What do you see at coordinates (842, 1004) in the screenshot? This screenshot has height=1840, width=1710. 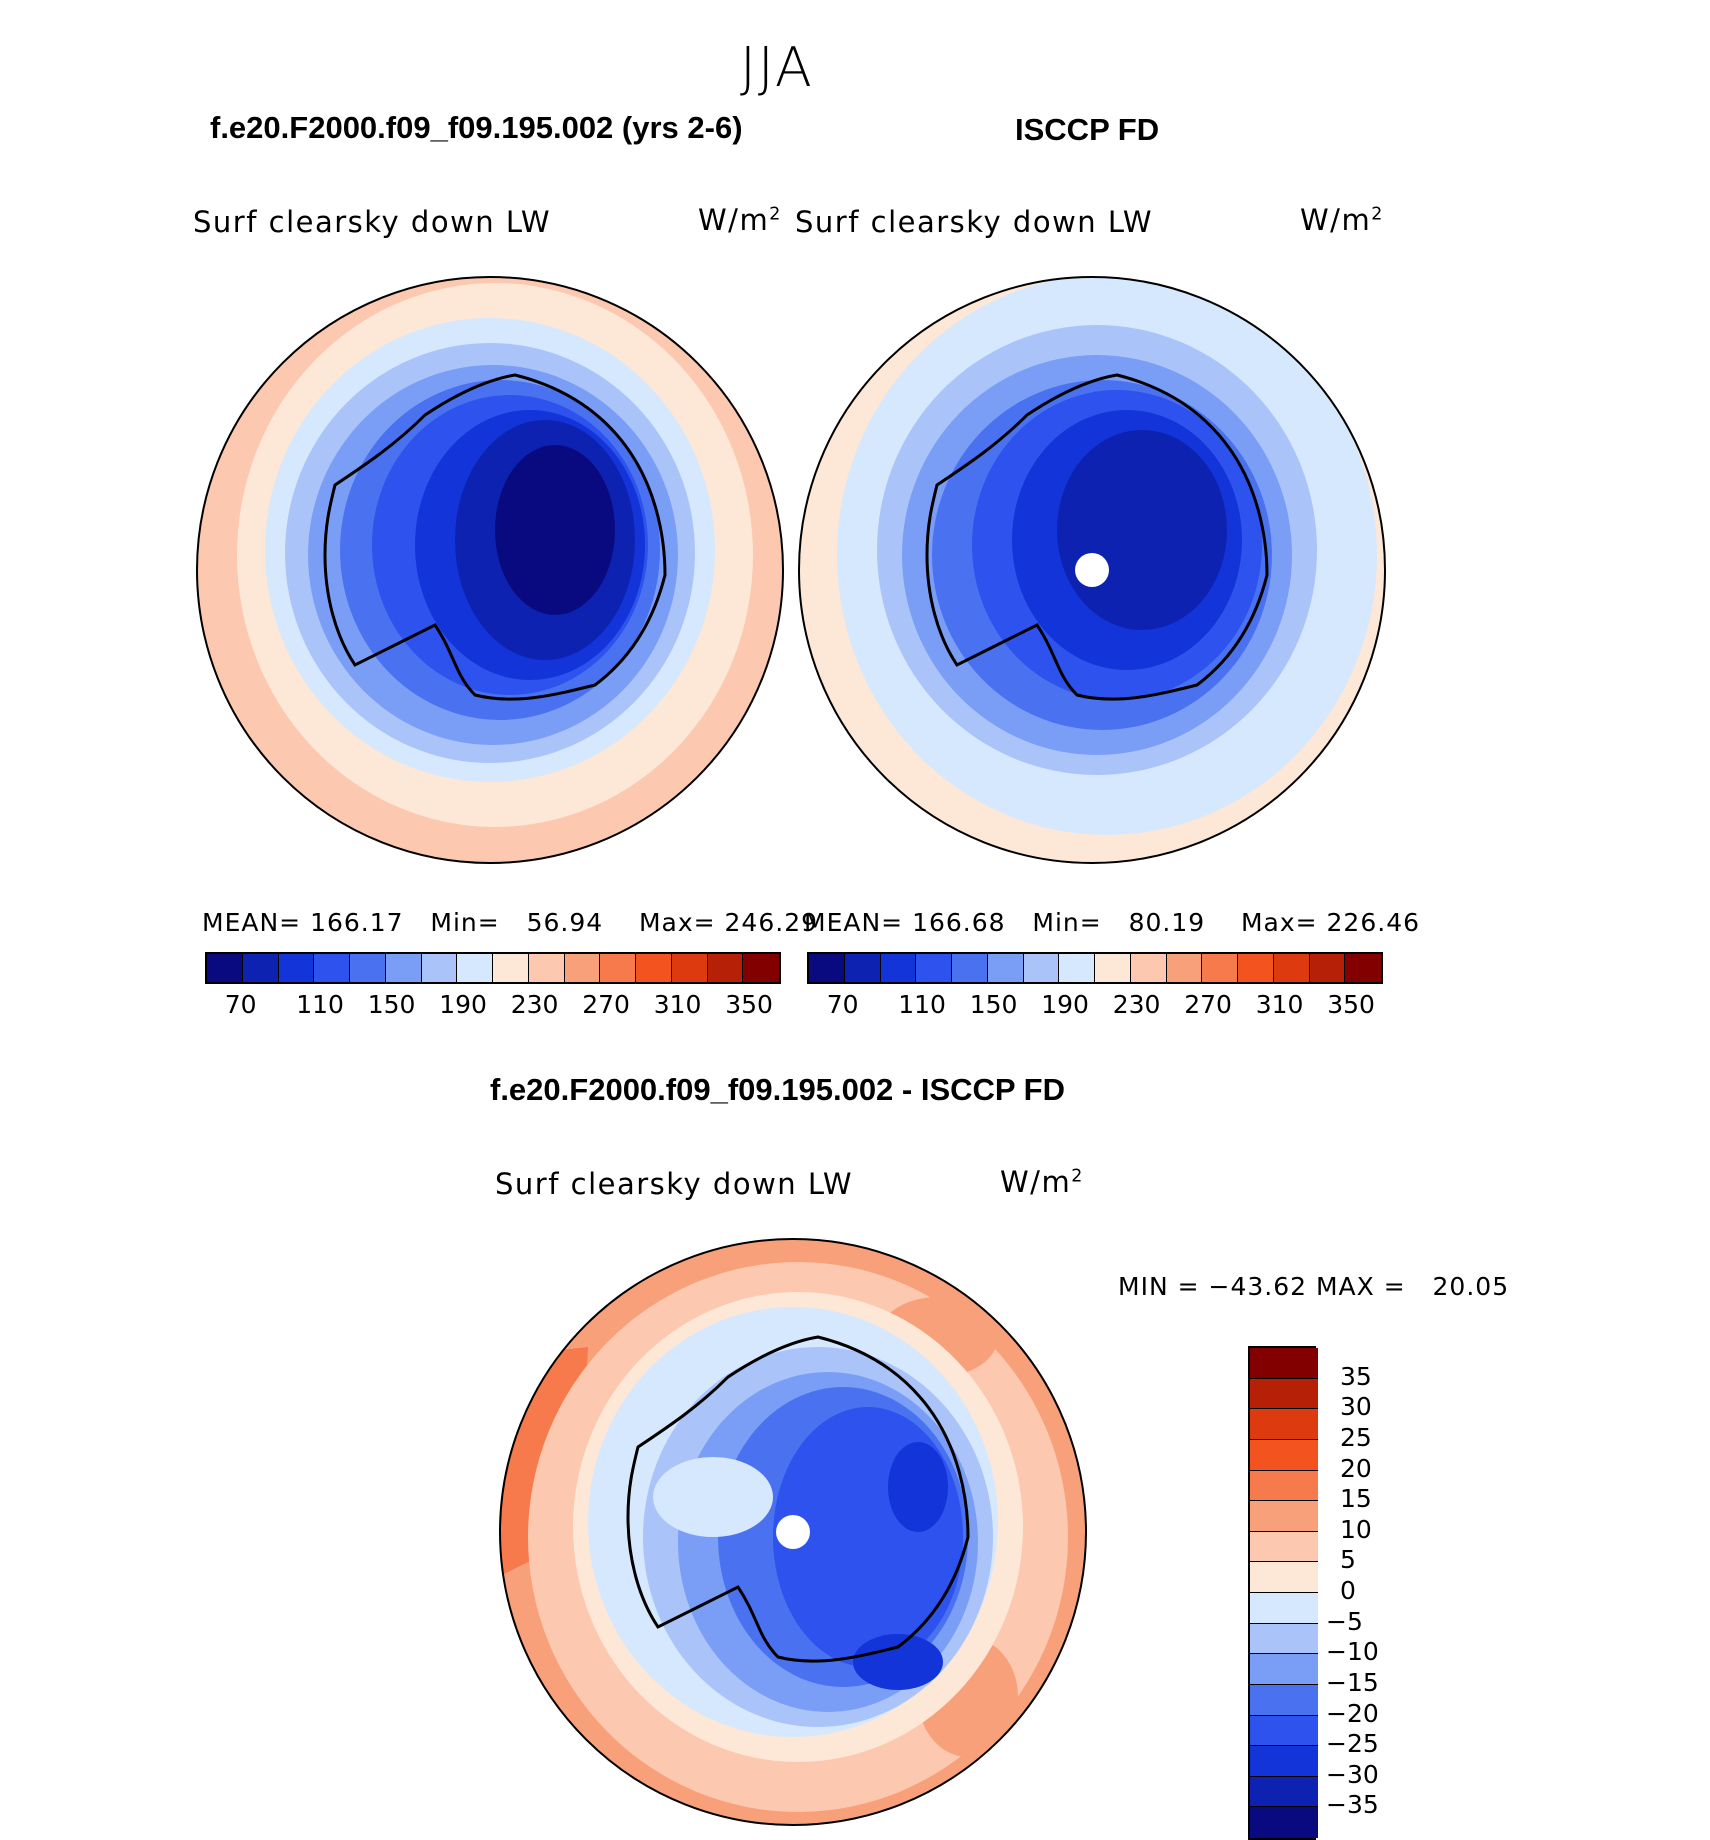 I see `obs-colorbar-tick-label: 70` at bounding box center [842, 1004].